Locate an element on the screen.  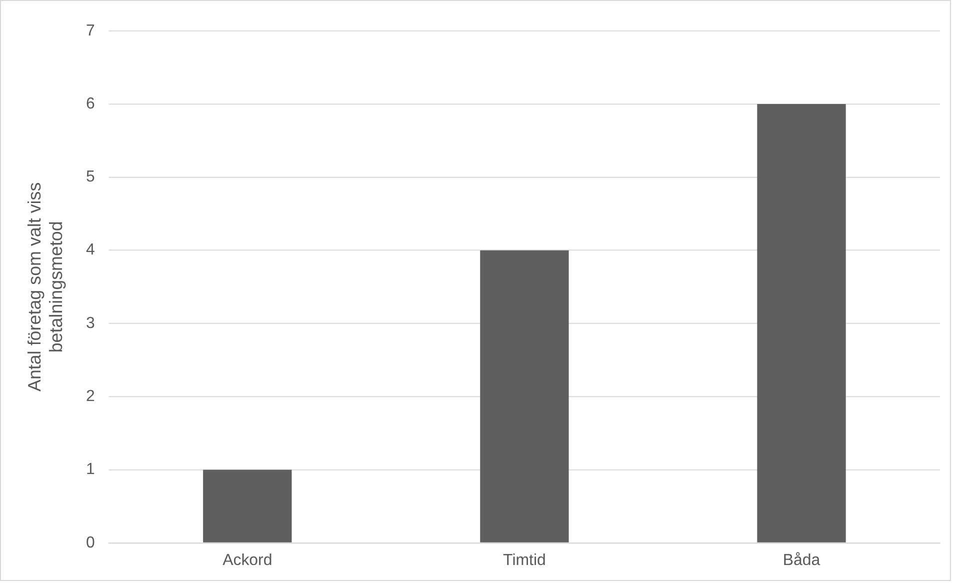
x-tick-label: Ackord is located at coordinates (247, 560).